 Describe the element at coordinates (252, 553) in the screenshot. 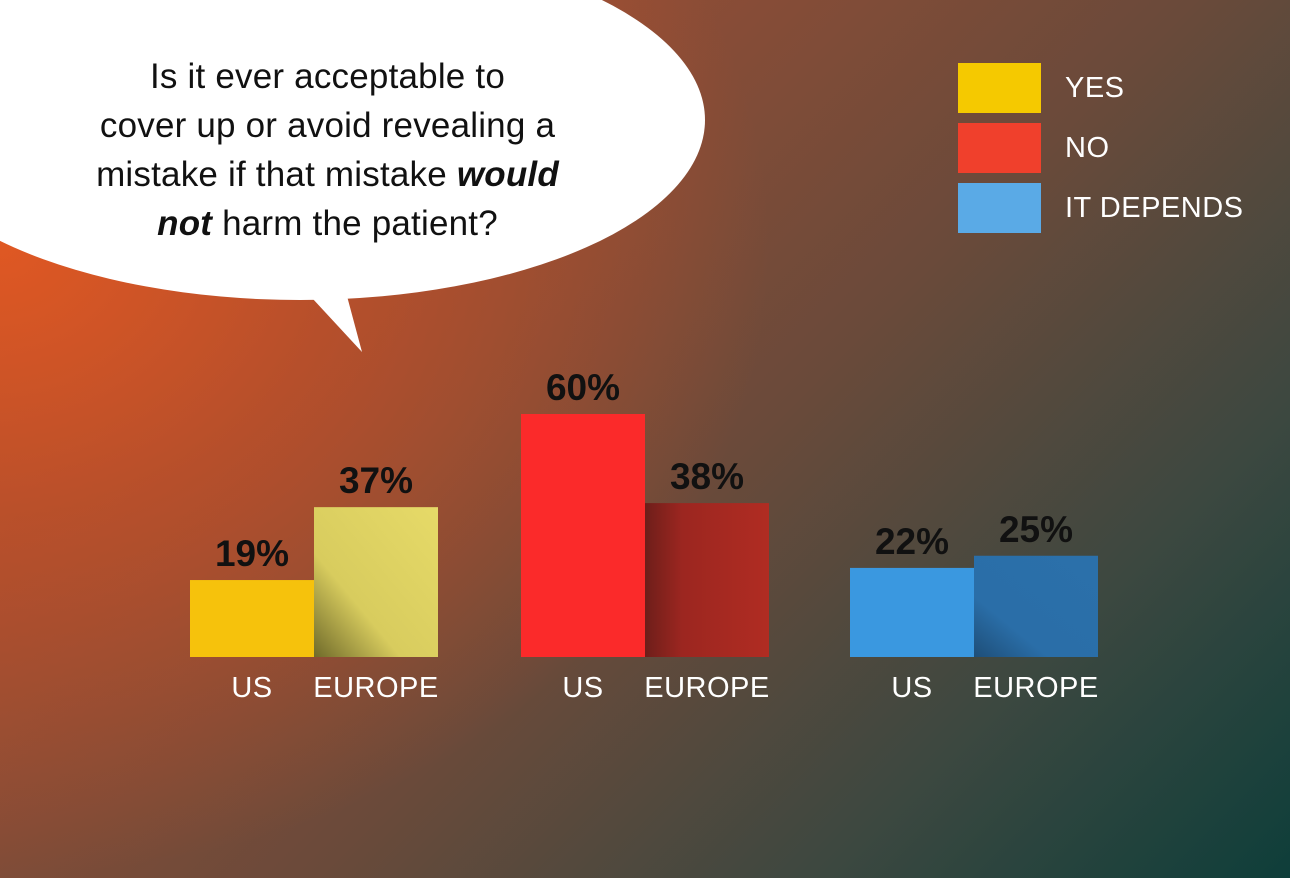

I see `value-label-yes-us: 19%` at that location.